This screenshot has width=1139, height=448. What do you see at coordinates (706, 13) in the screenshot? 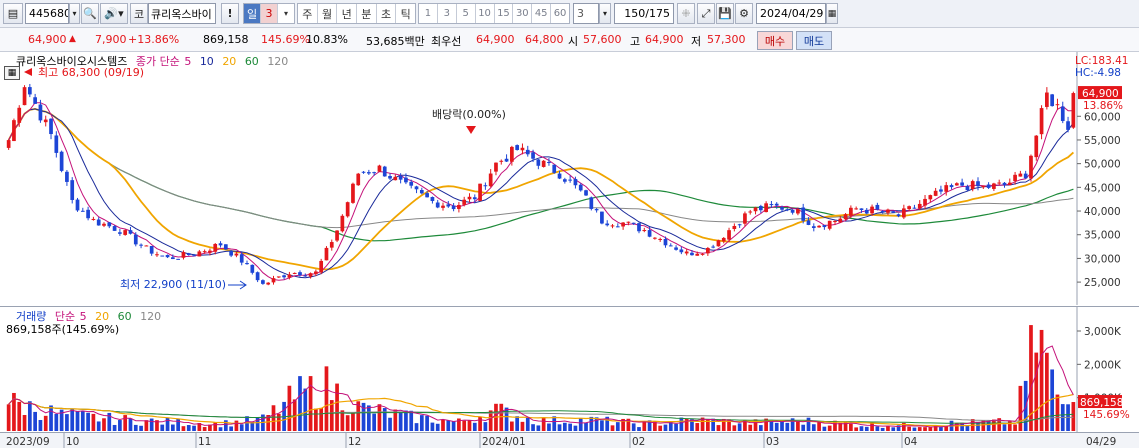
I see `trend-line-icon: ⤢` at bounding box center [706, 13].